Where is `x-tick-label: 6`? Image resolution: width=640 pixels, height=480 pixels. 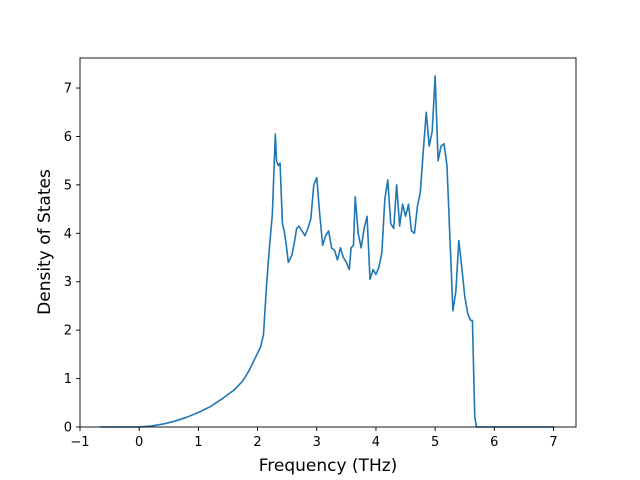
x-tick-label: 6 is located at coordinates (494, 442).